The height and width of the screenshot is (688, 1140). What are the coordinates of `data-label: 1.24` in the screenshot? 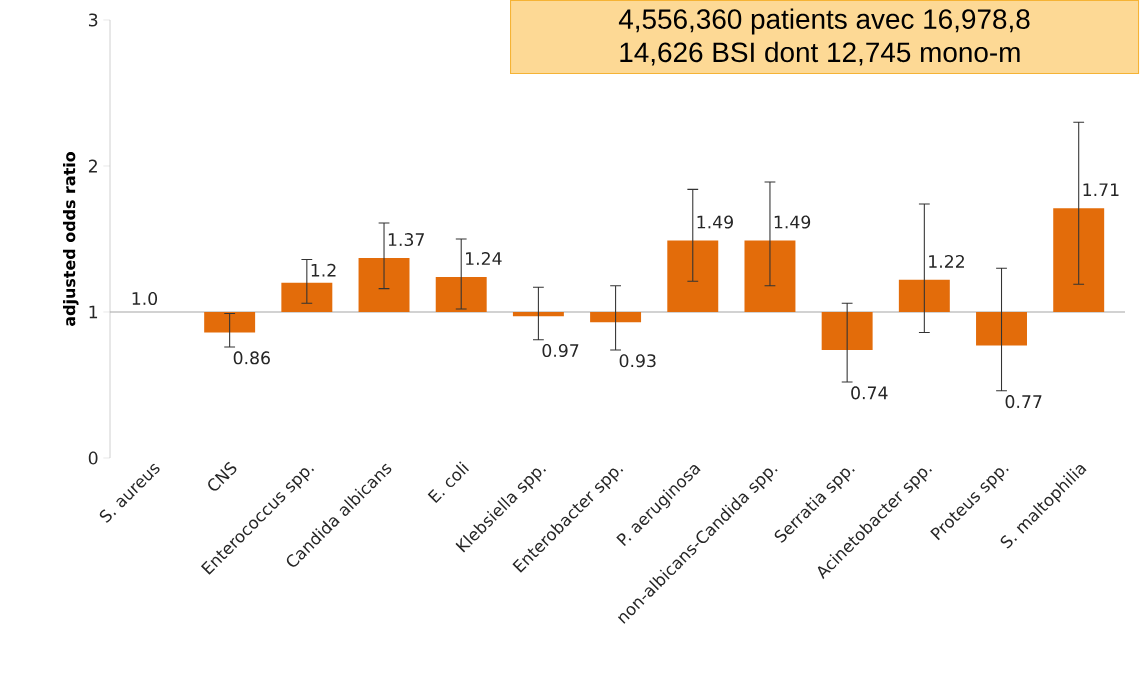 It's located at (484, 258).